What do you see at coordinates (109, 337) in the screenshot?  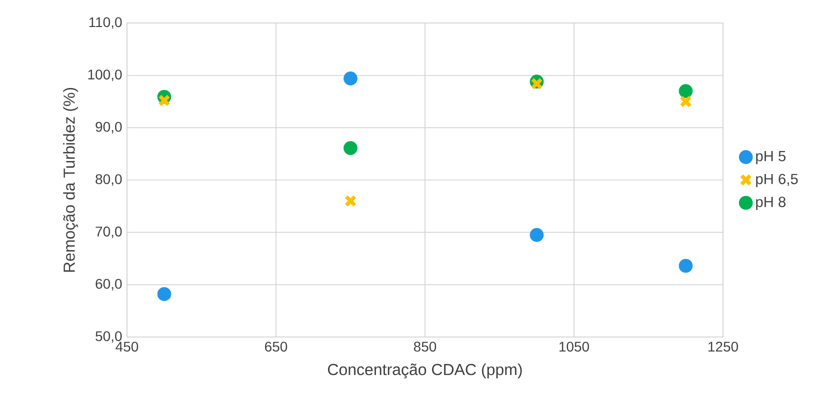 I see `y-tick-label: 50,0` at bounding box center [109, 337].